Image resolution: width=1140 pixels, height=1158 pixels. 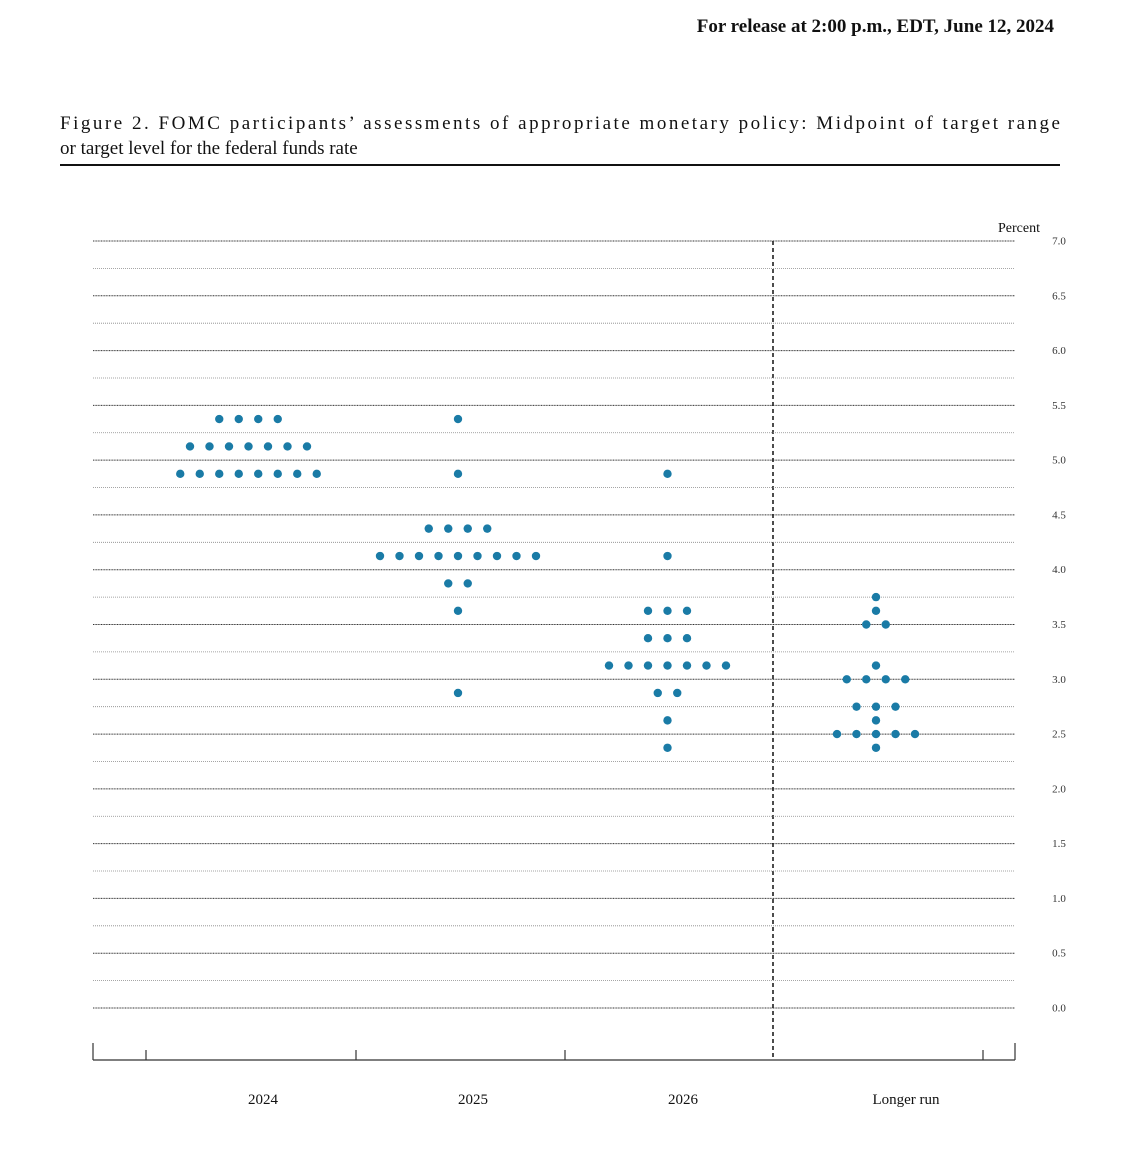 I want to click on x-tick-label: 2025, so click(x=473, y=1100).